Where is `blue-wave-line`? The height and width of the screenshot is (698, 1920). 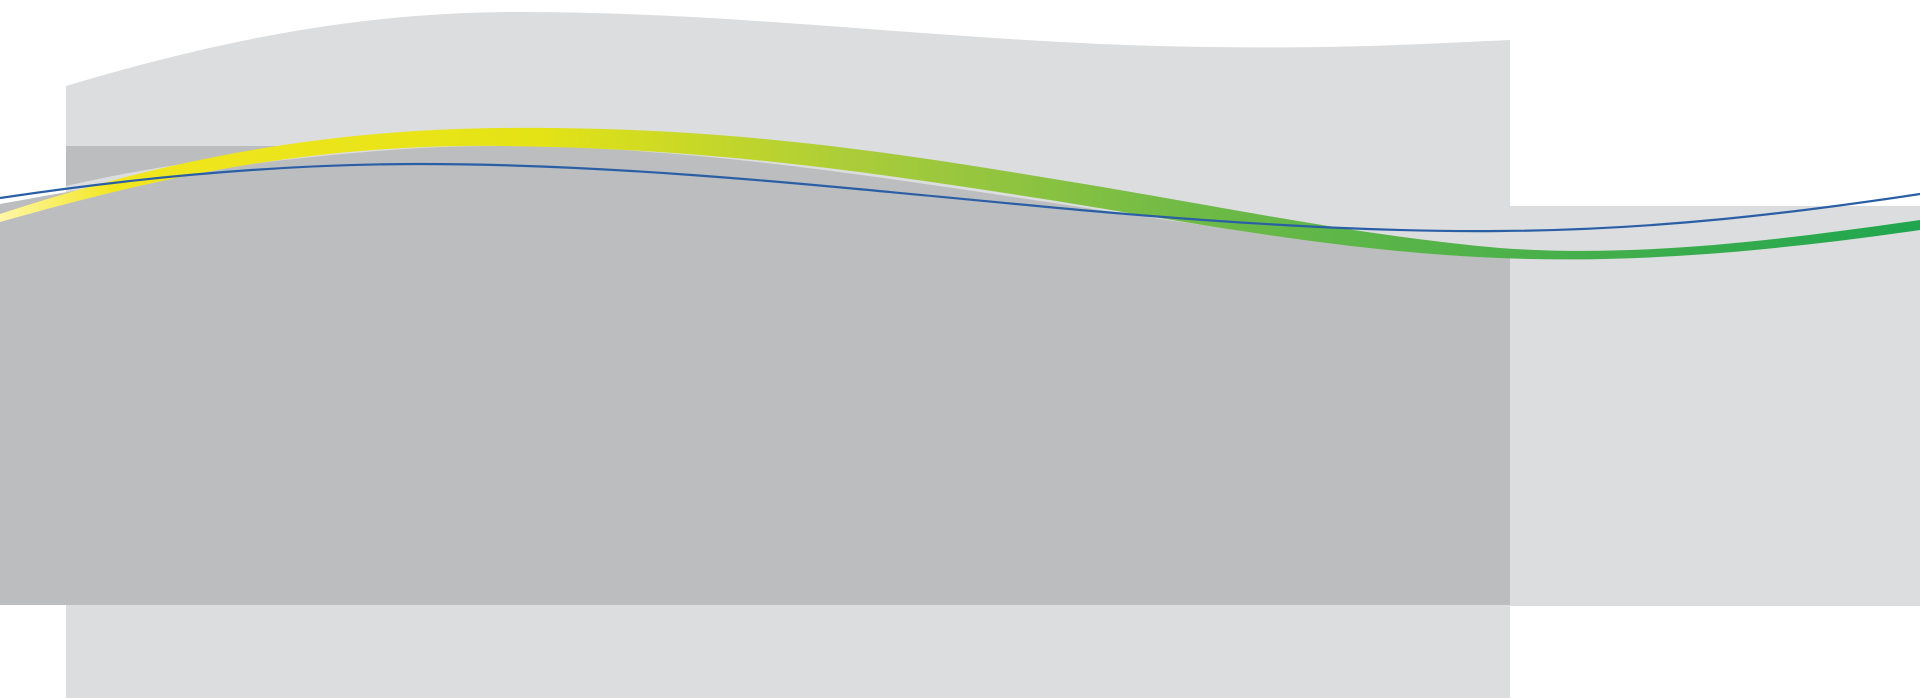 blue-wave-line is located at coordinates (960, 197).